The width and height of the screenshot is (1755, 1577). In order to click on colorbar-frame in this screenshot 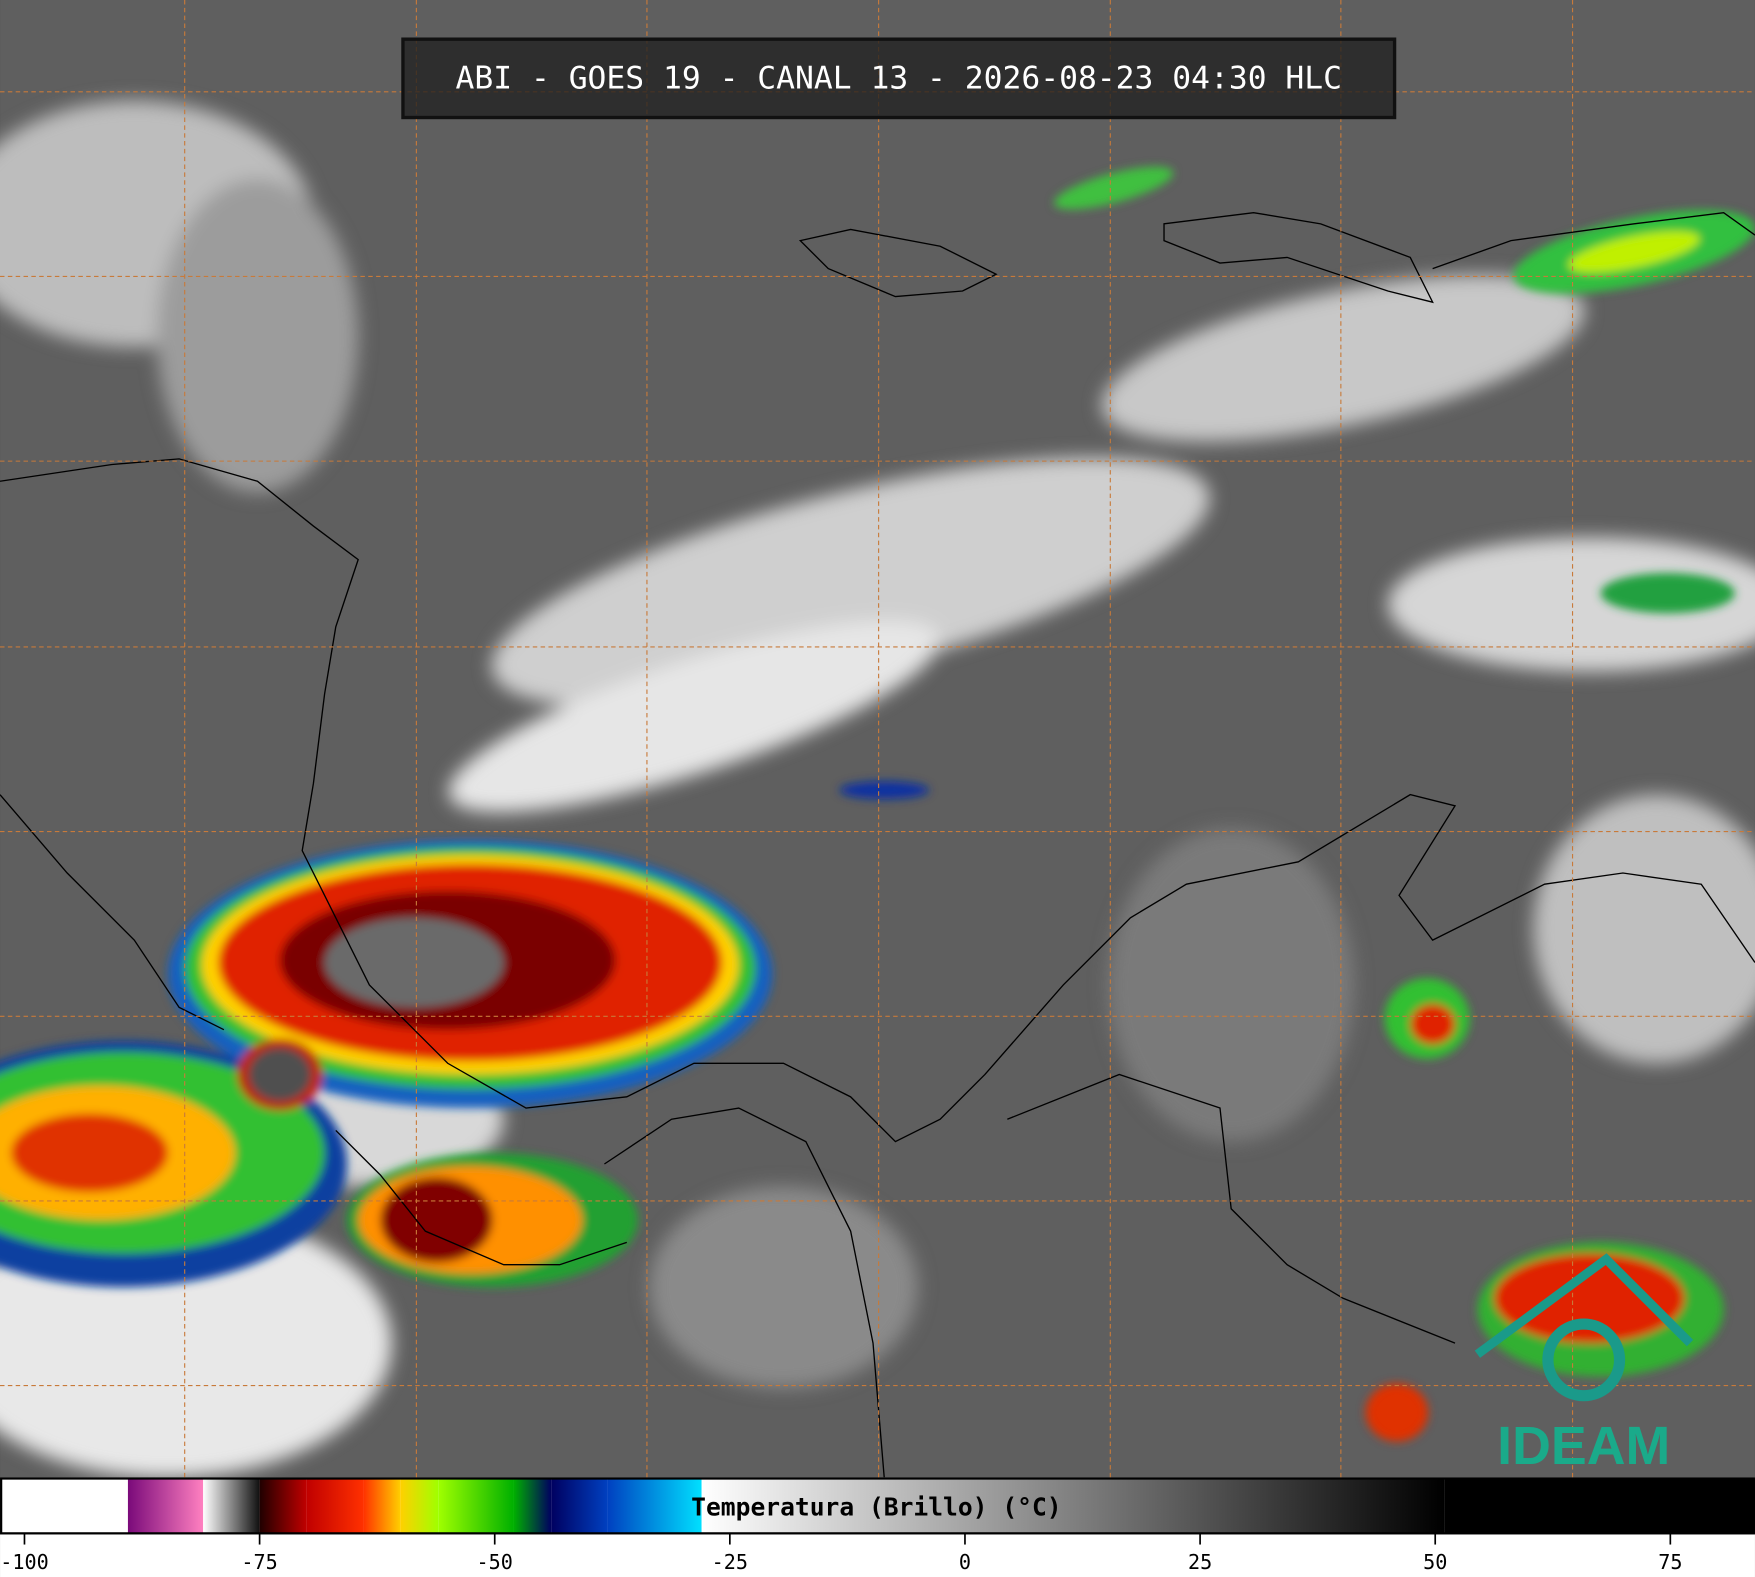, I will do `click(877, 1506)`.